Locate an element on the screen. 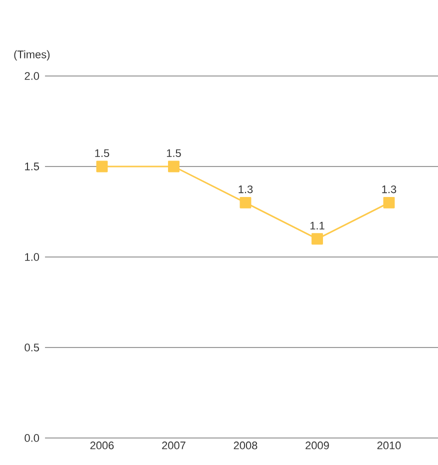 The height and width of the screenshot is (465, 438). y-tick-label: 1.0 is located at coordinates (32, 257).